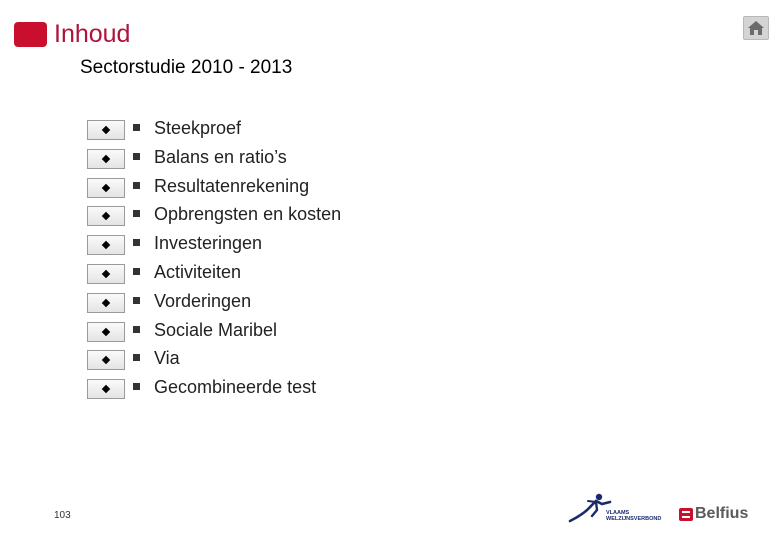 The height and width of the screenshot is (540, 780). What do you see at coordinates (722, 513) in the screenshot?
I see `belfius-wordmark: Belfius` at bounding box center [722, 513].